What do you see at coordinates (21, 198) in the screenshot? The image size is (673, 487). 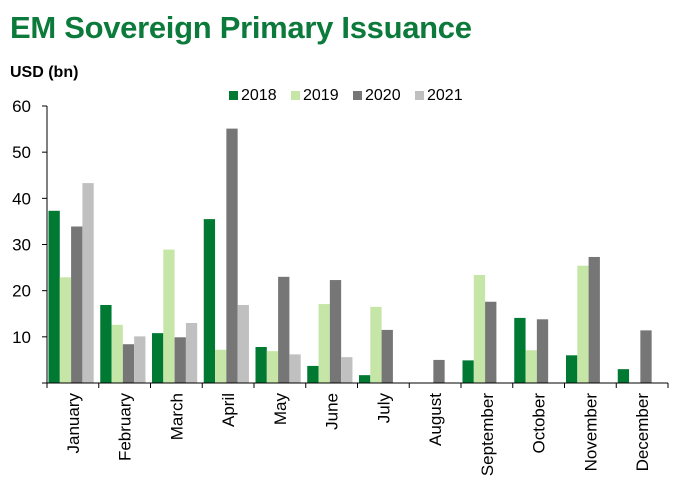 I see `y-tick-label: 40` at bounding box center [21, 198].